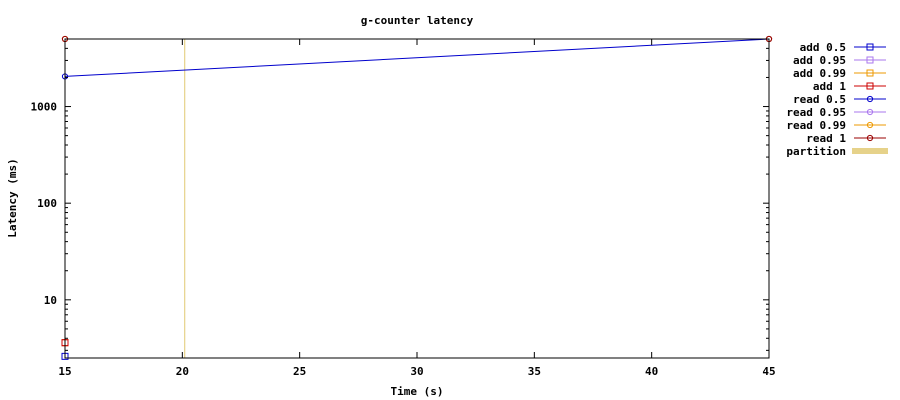  What do you see at coordinates (47, 203) in the screenshot?
I see `y-tick-label: 100` at bounding box center [47, 203].